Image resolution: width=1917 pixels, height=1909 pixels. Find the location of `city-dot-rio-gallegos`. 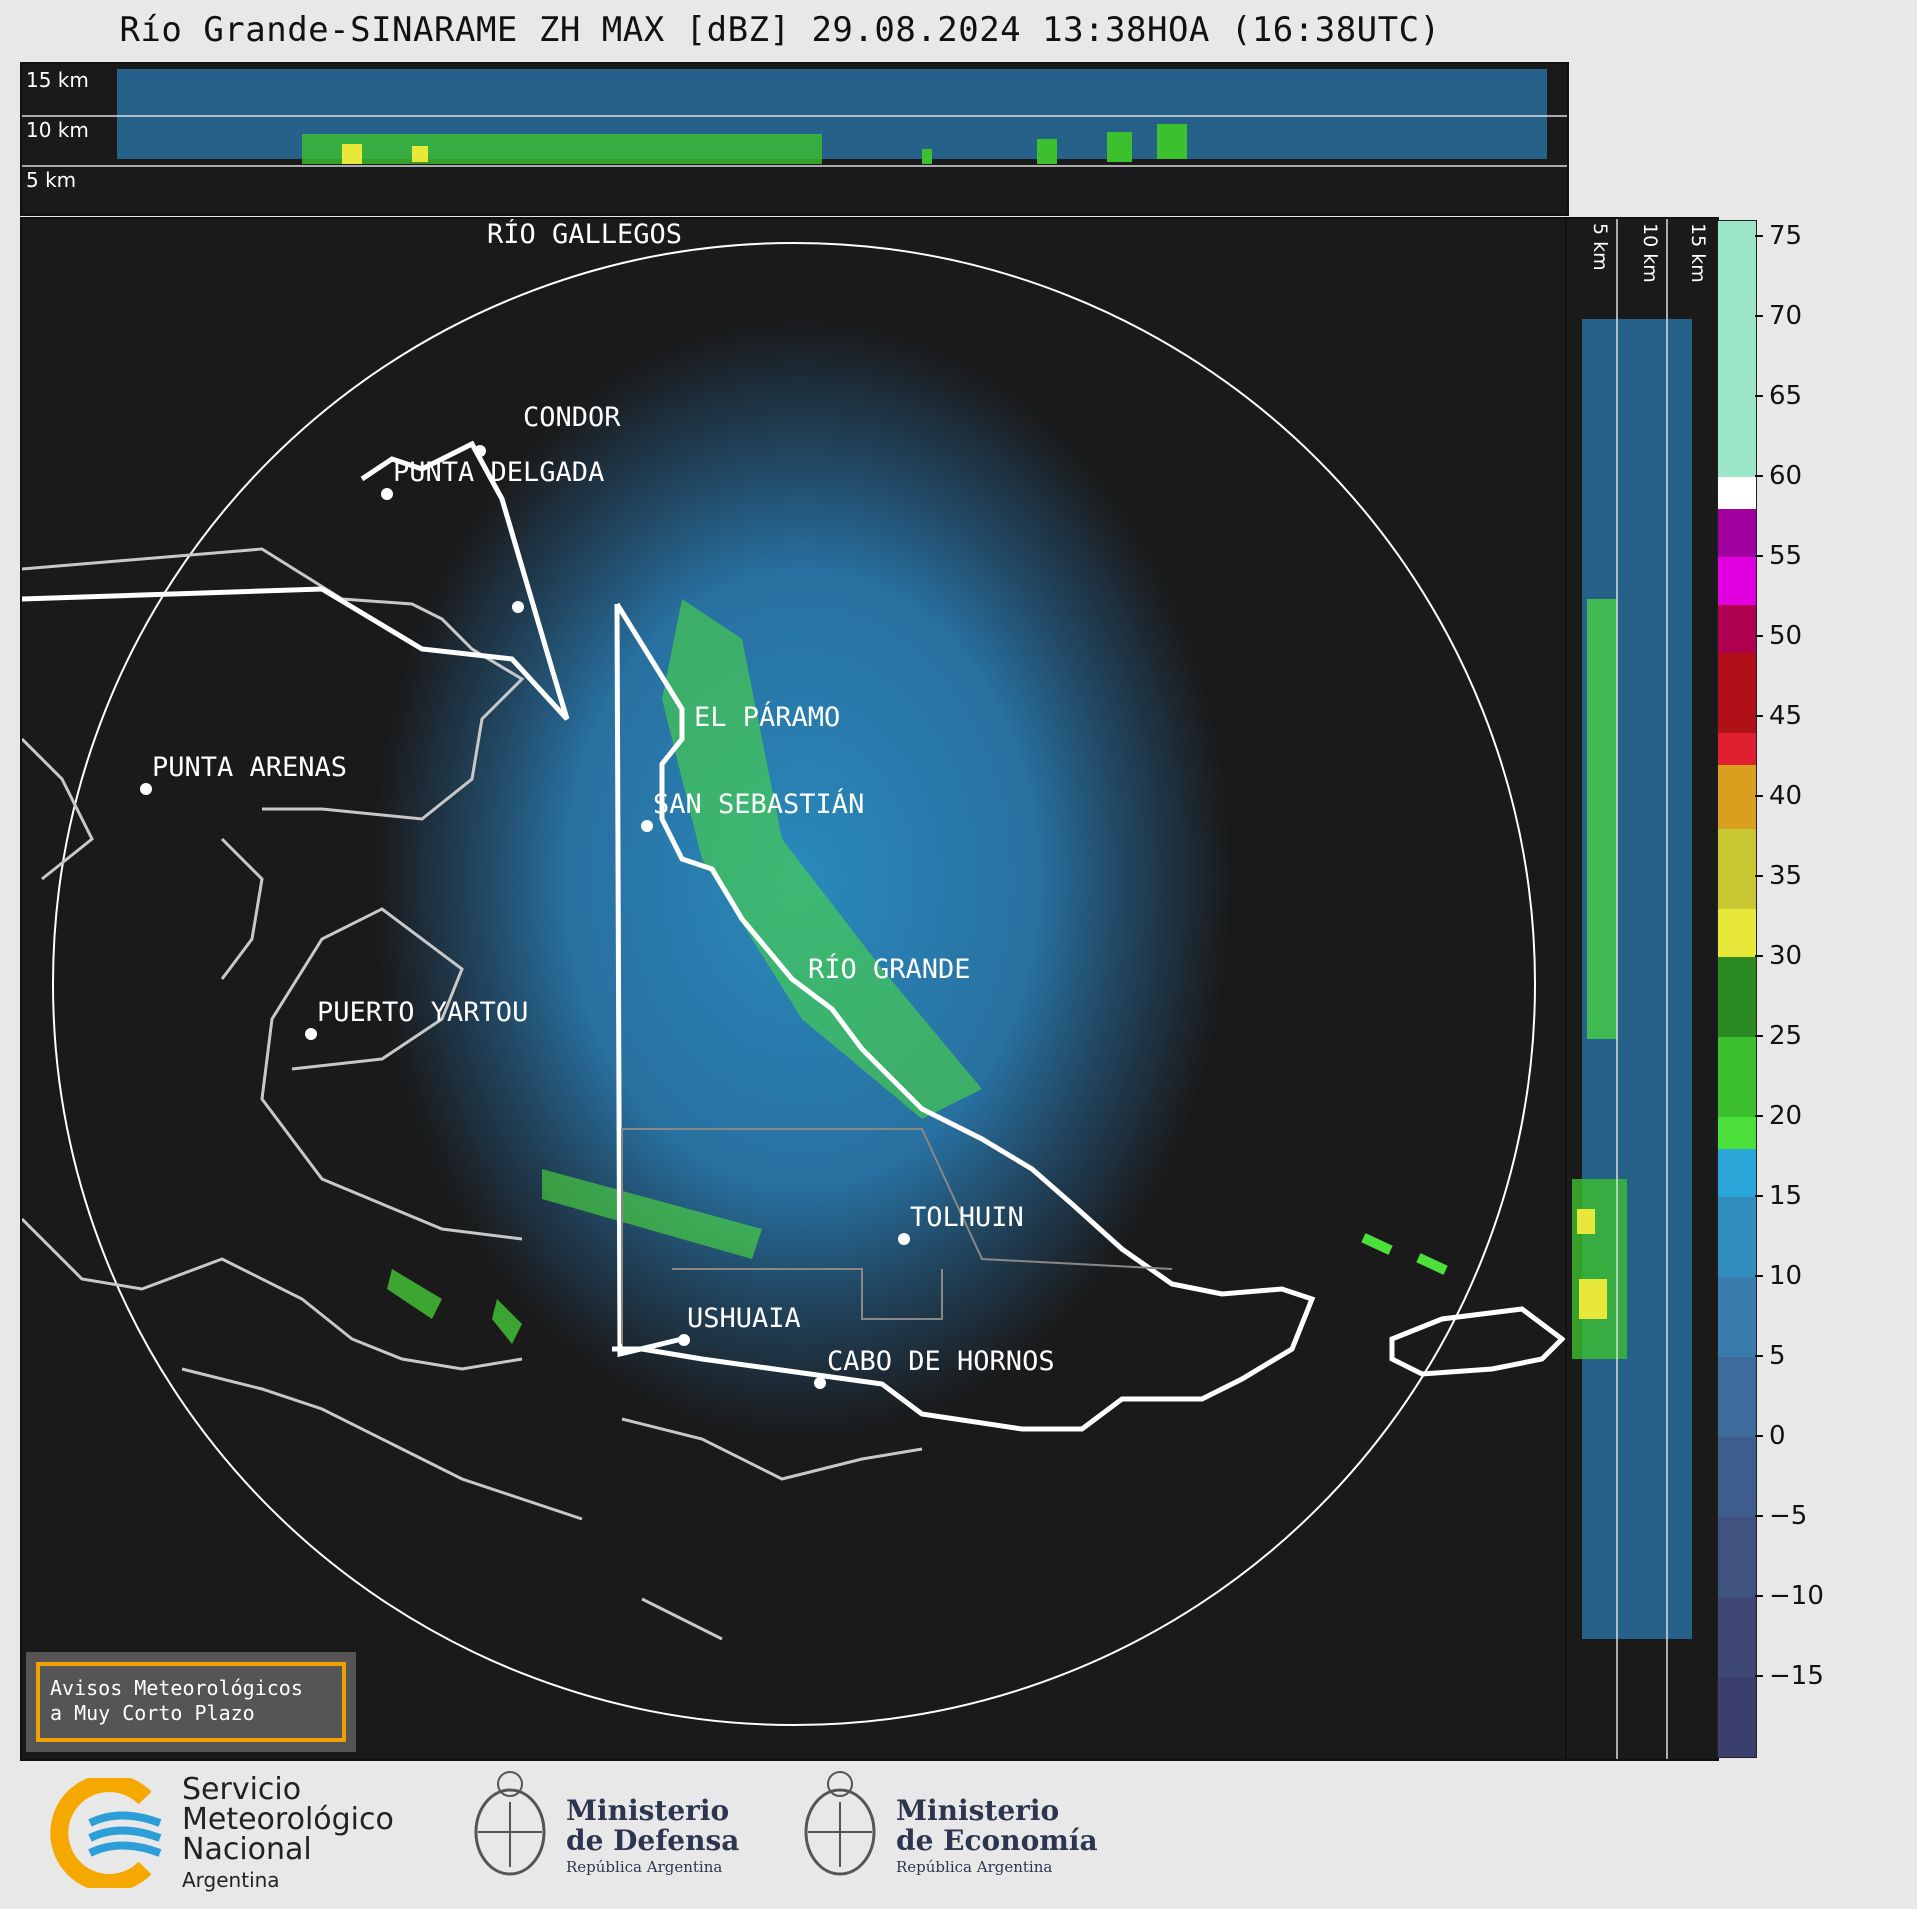

city-dot-rio-gallegos is located at coordinates (480, 451).